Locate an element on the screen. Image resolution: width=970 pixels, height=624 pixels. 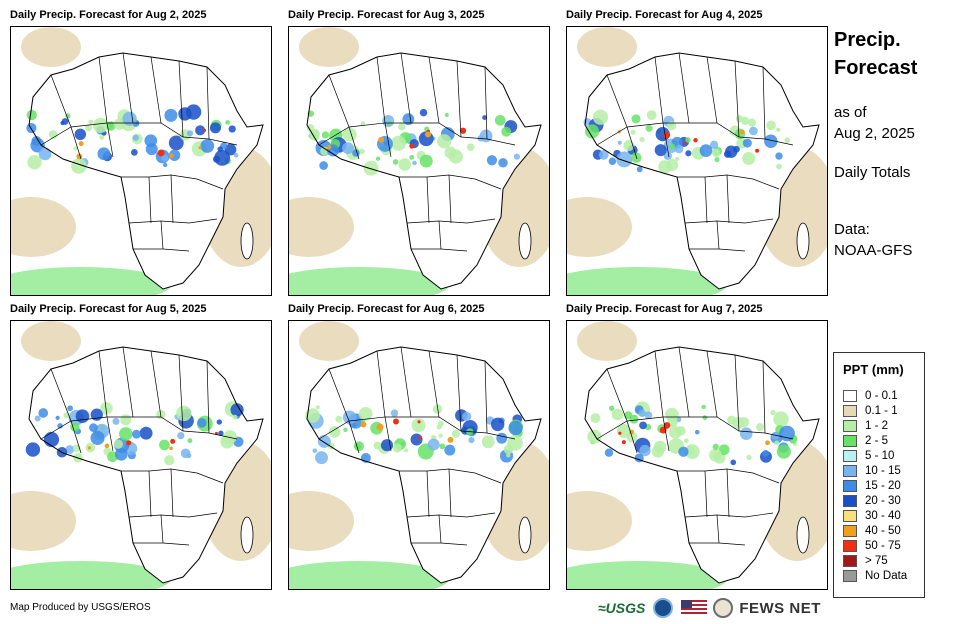
legend-label: 0.1 - 1 is located at coordinates (881, 411).